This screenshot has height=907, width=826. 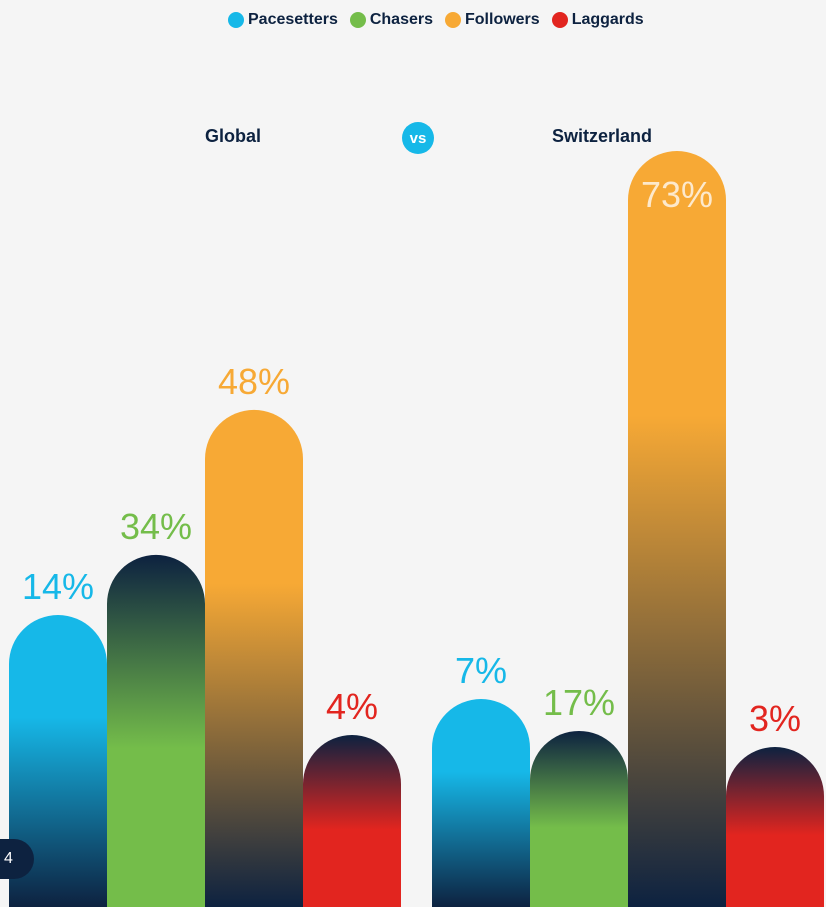 I want to click on value-label-switzerland-pacesetters: 7%, so click(x=481, y=670).